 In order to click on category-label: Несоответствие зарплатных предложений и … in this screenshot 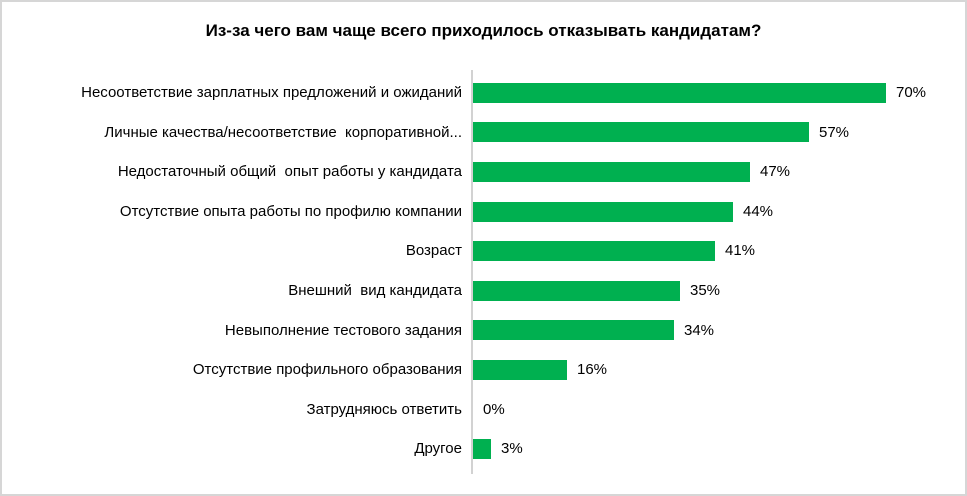, I will do `click(271, 92)`.